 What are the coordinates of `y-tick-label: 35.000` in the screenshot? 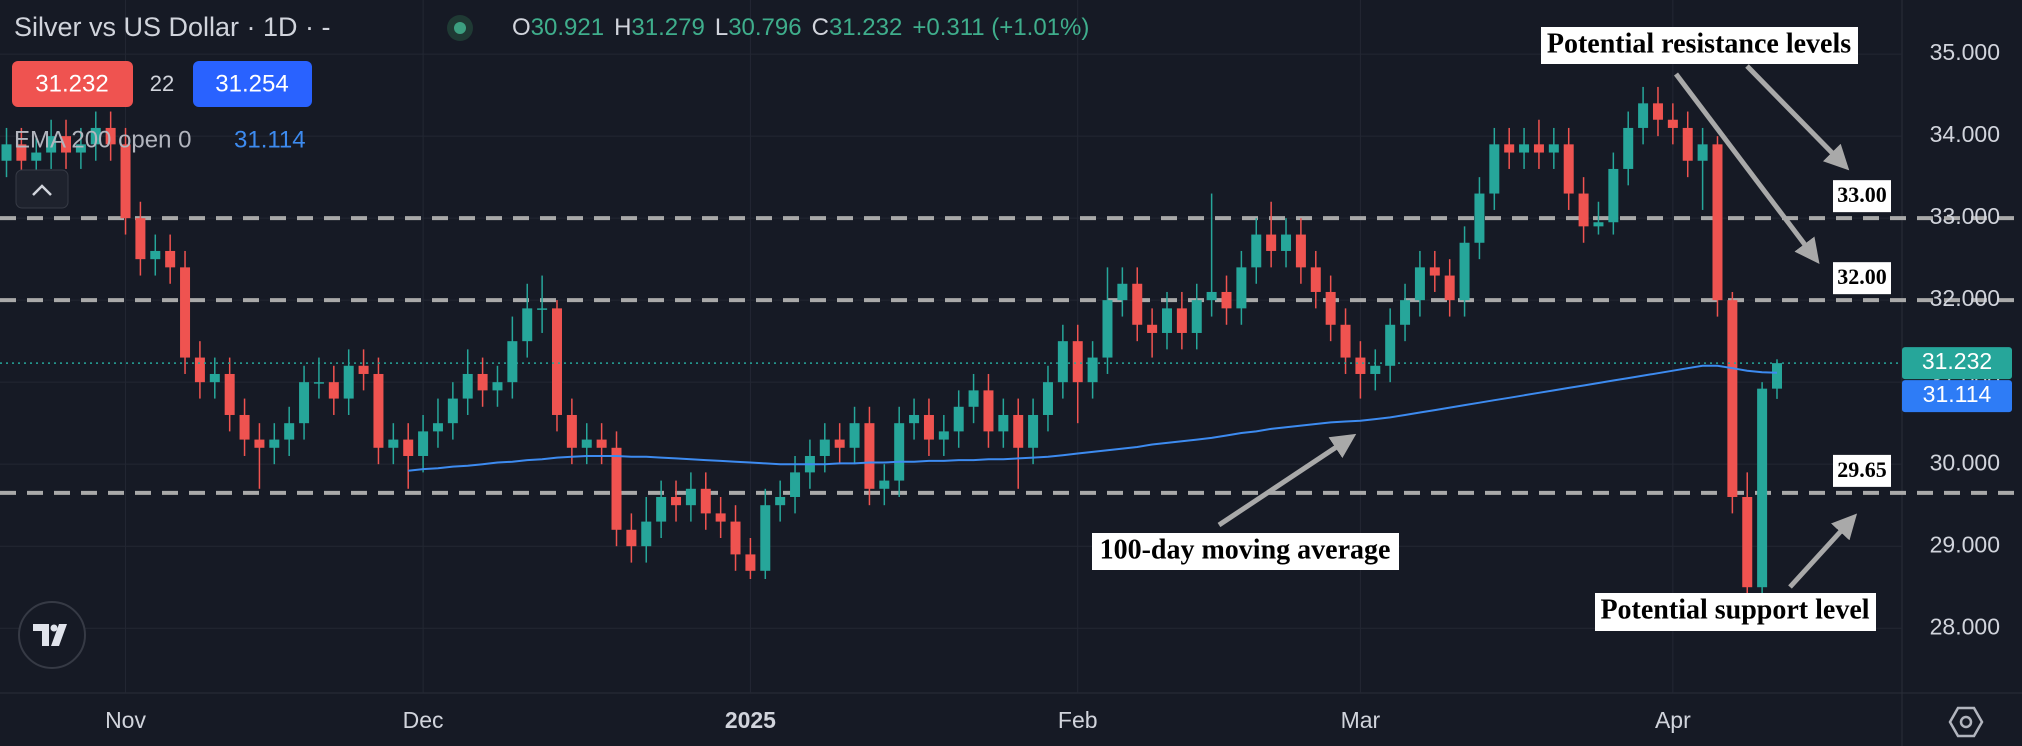 It's located at (1965, 52).